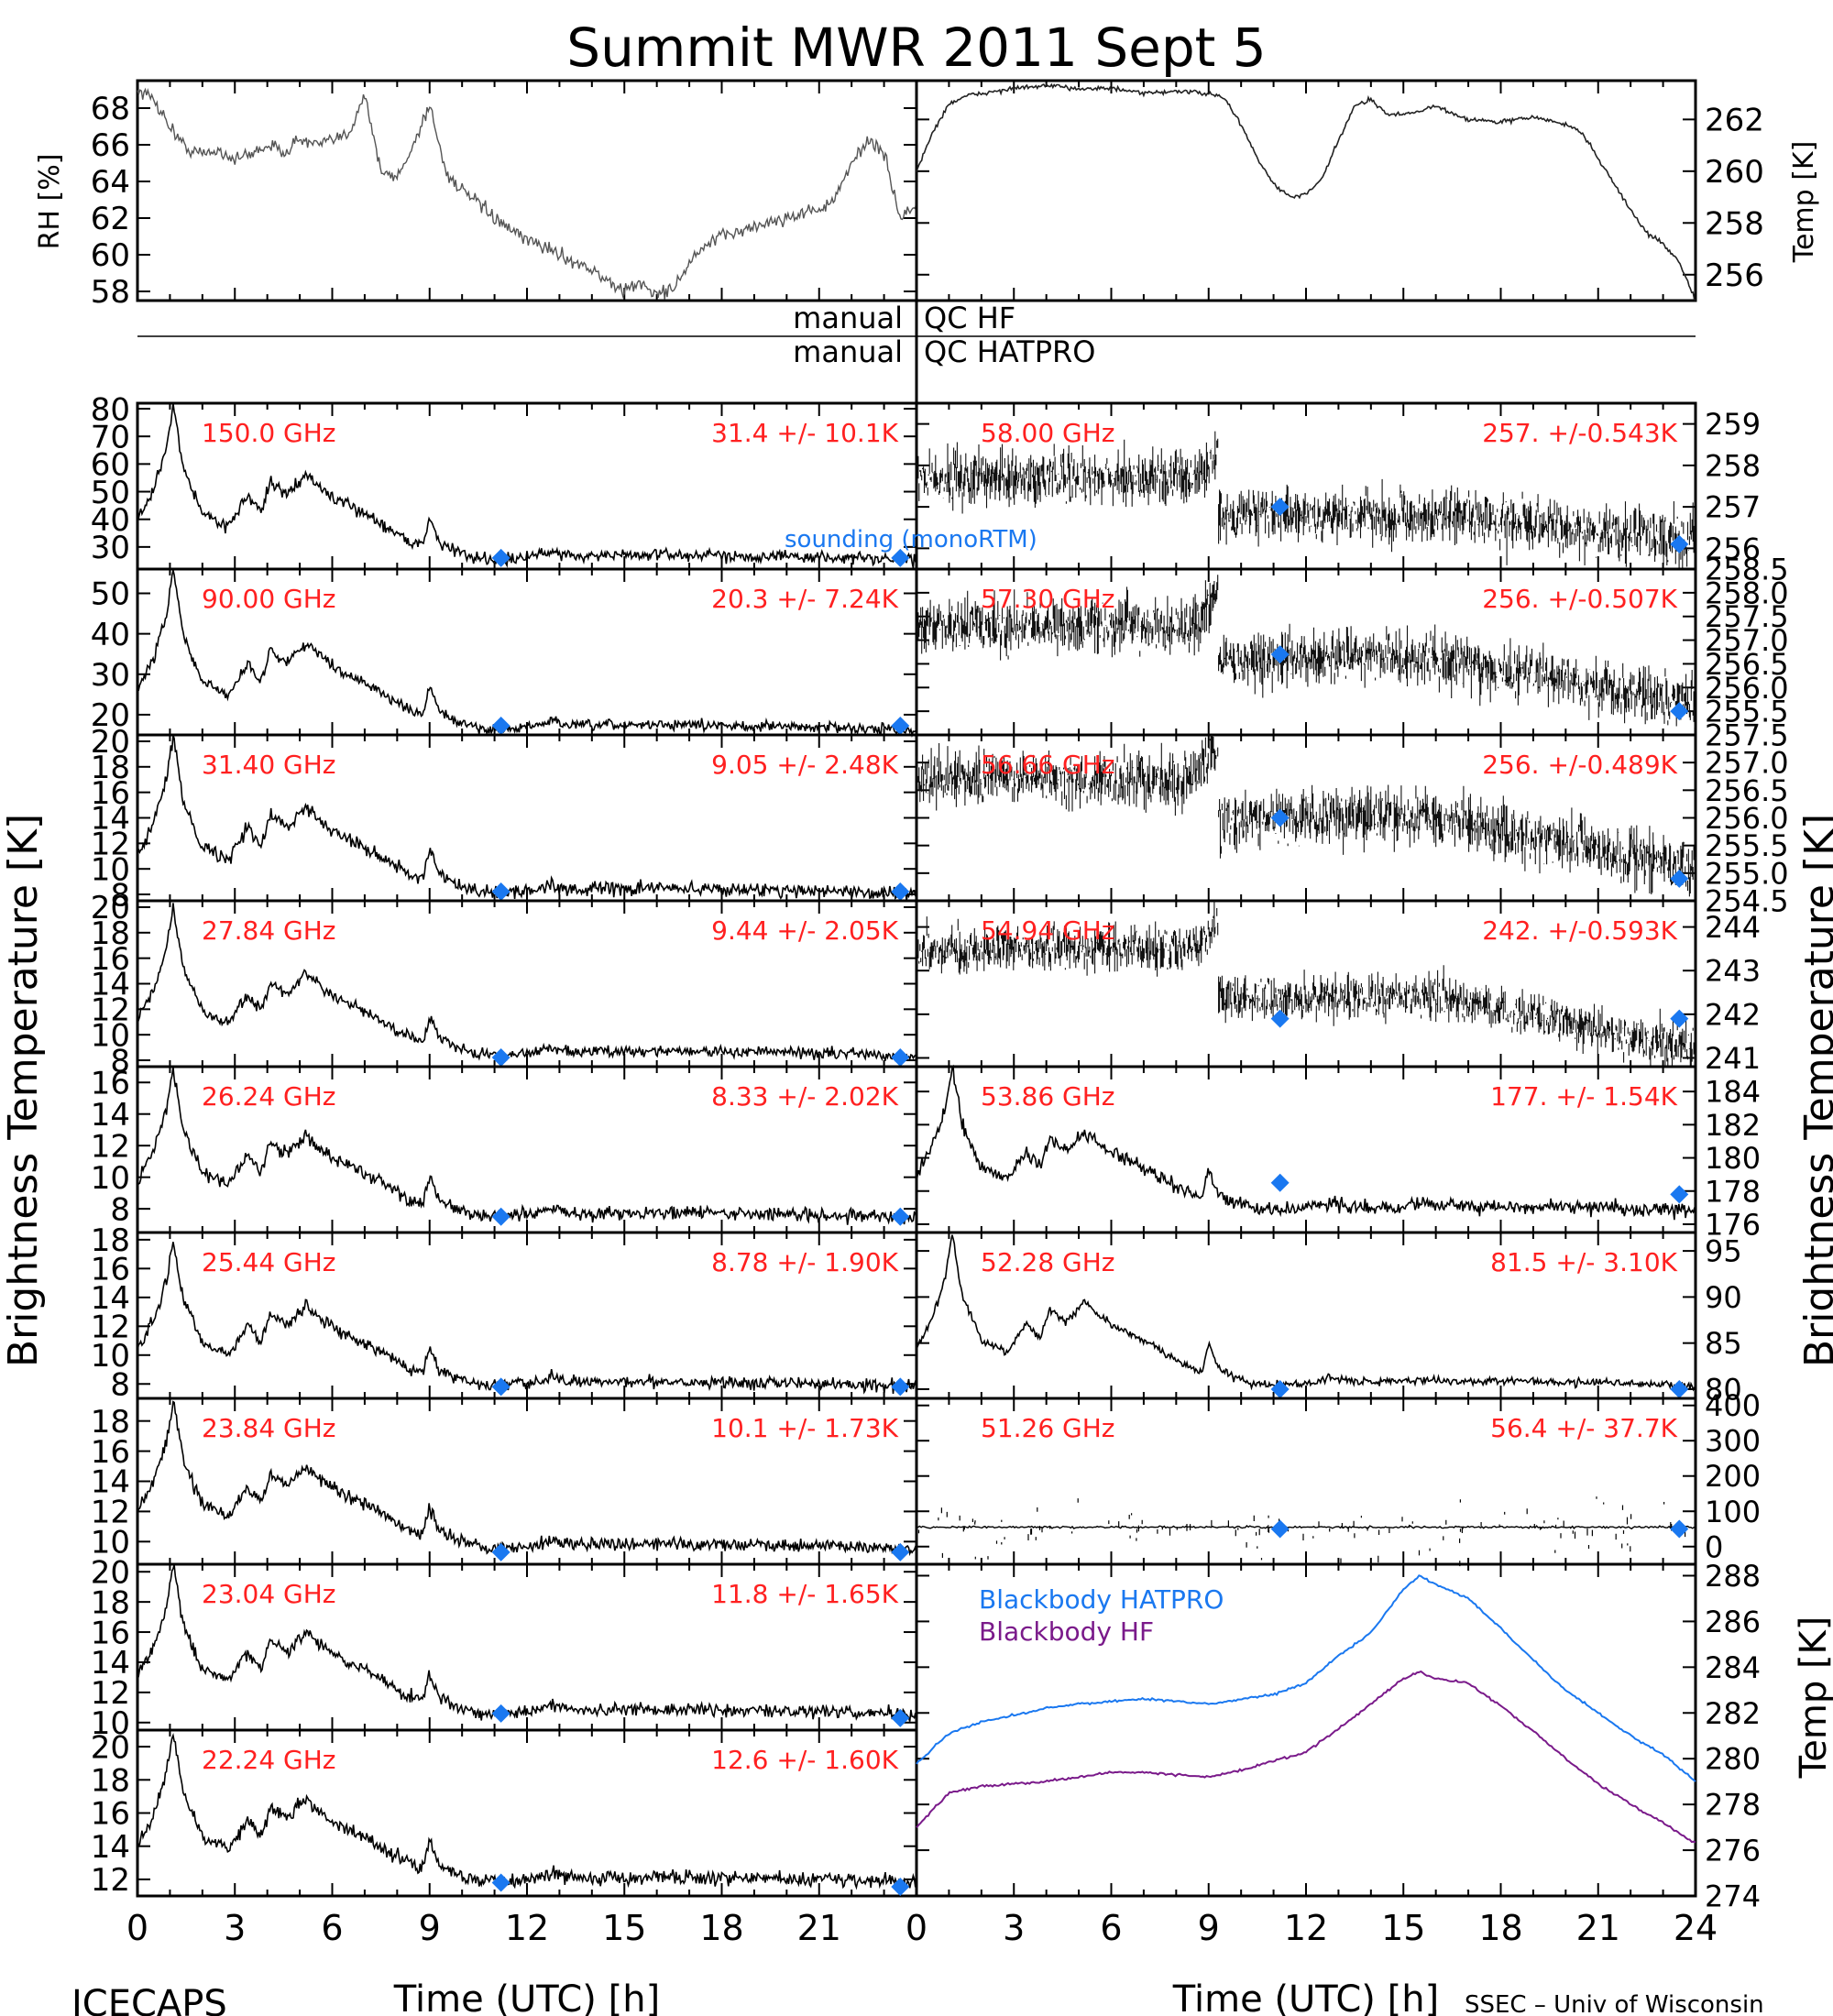 This screenshot has width=1833, height=2016. Describe the element at coordinates (1723, 1389) in the screenshot. I see `panel-52-28-ytick-label: 80` at that location.